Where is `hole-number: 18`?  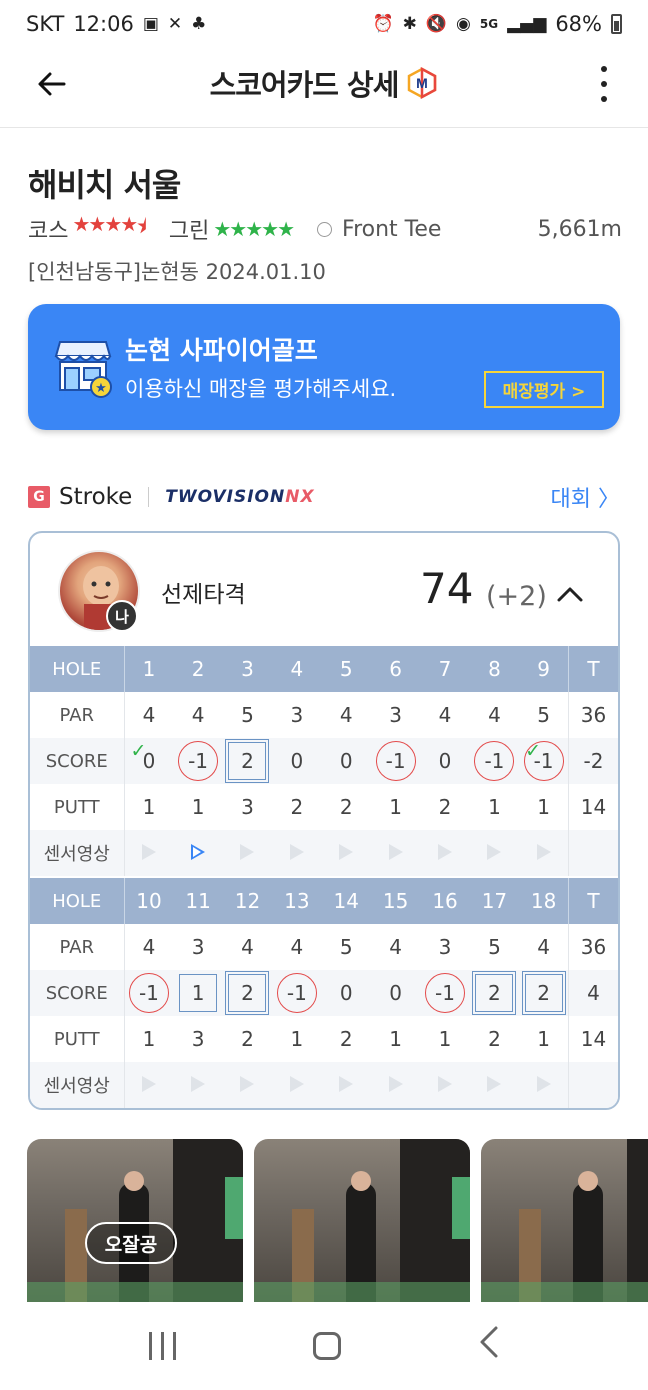
hole-number: 18 is located at coordinates (544, 901).